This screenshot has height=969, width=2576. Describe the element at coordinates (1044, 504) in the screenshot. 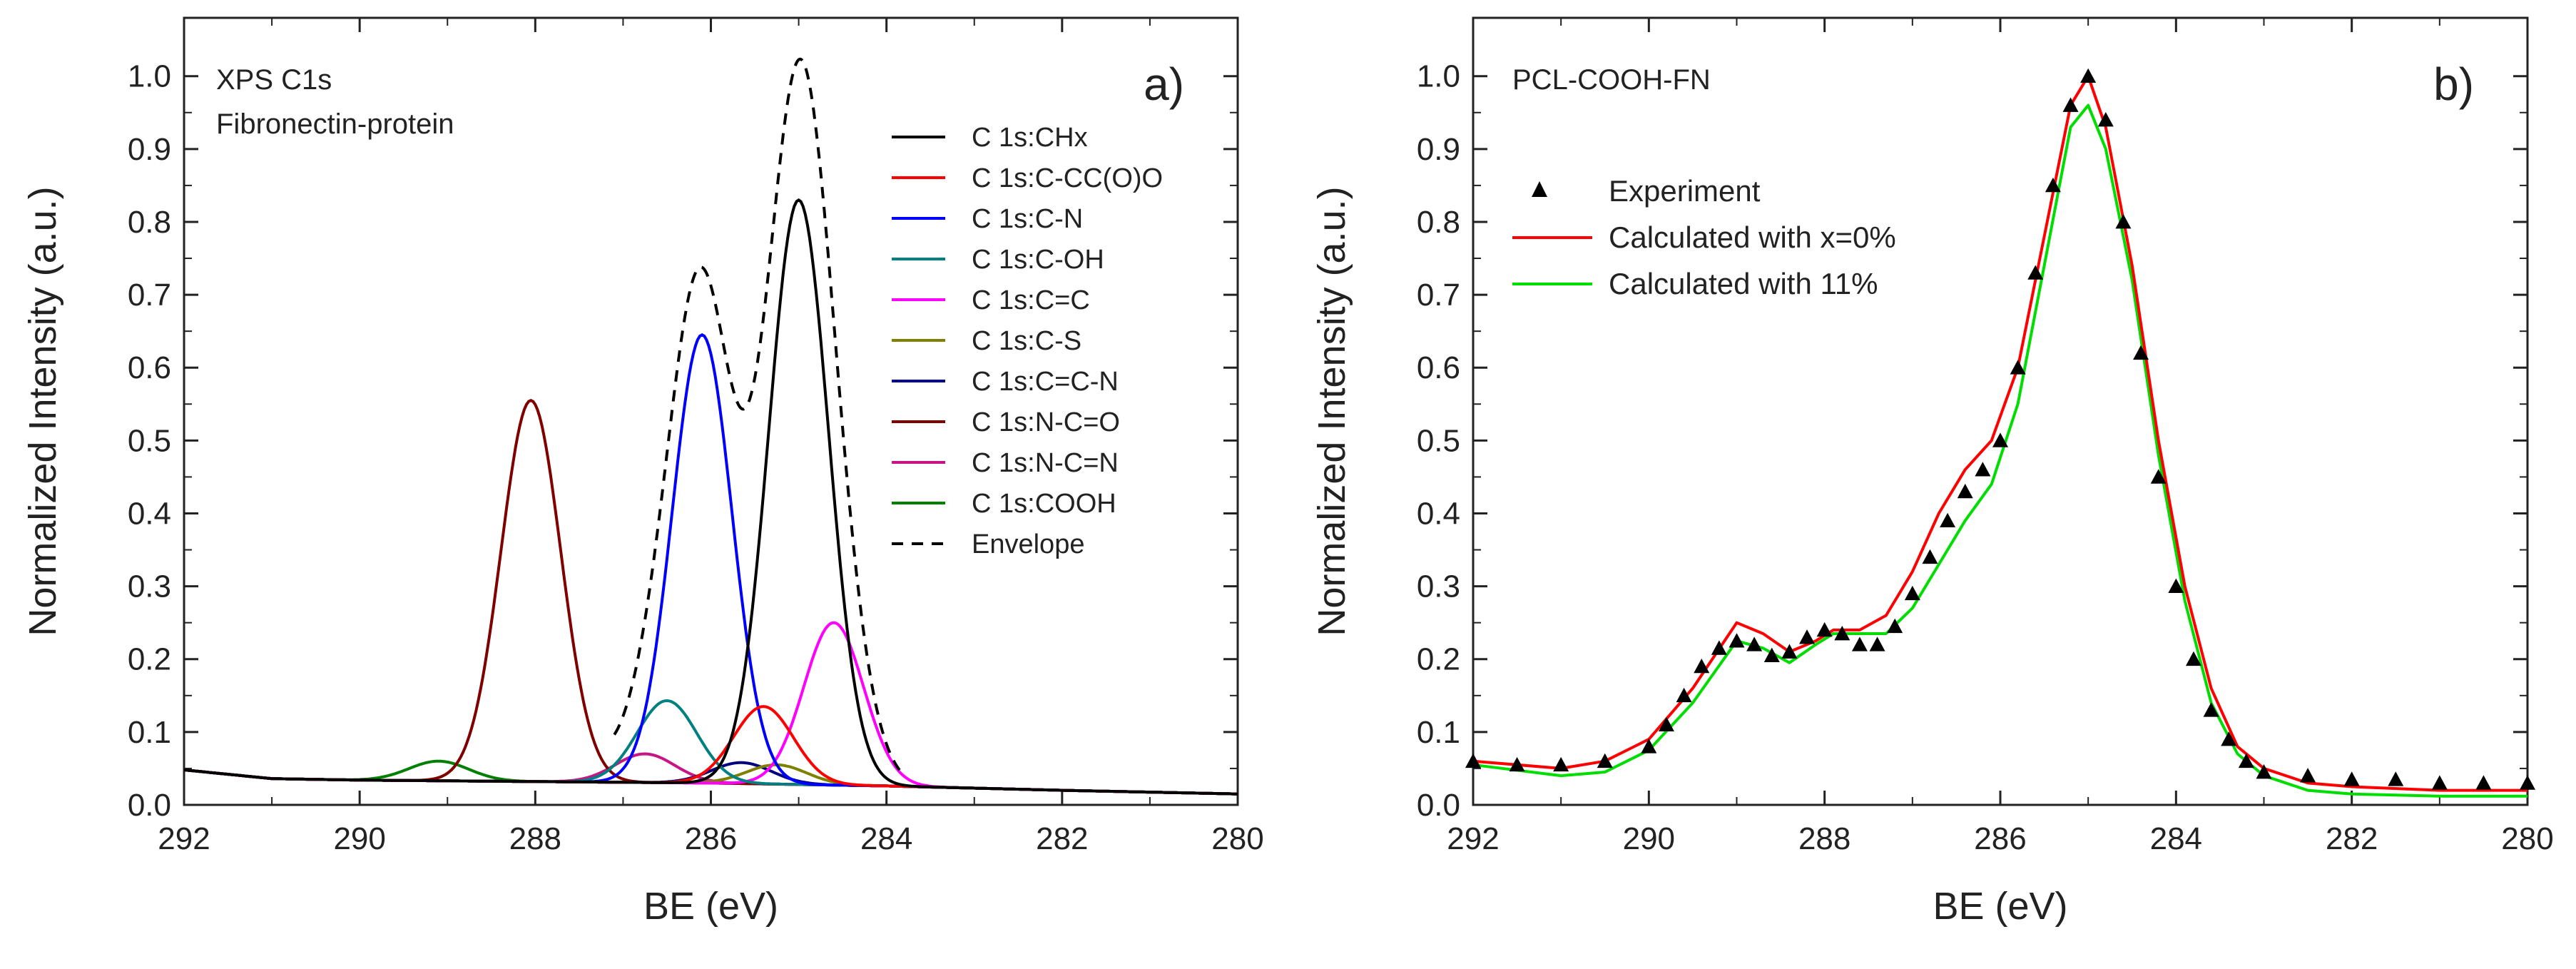

I see `legend-label: C 1s:COOH` at that location.